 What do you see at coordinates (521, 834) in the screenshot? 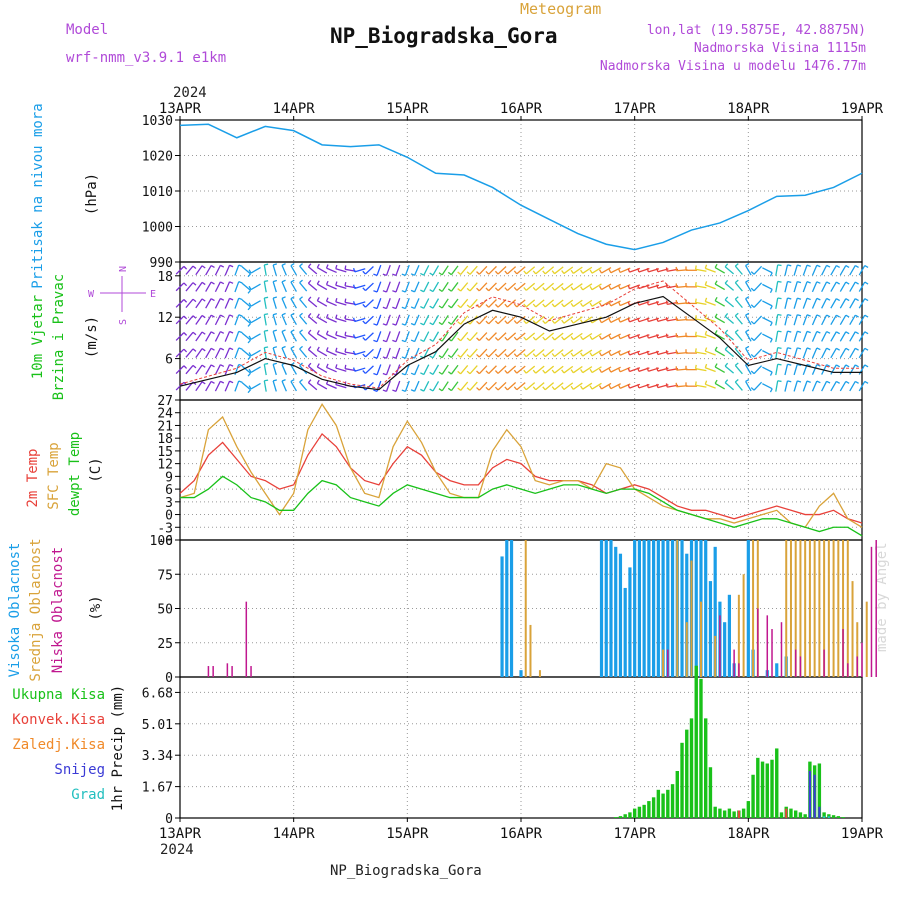
I see `x-tick-label: 16APR` at bounding box center [521, 834].